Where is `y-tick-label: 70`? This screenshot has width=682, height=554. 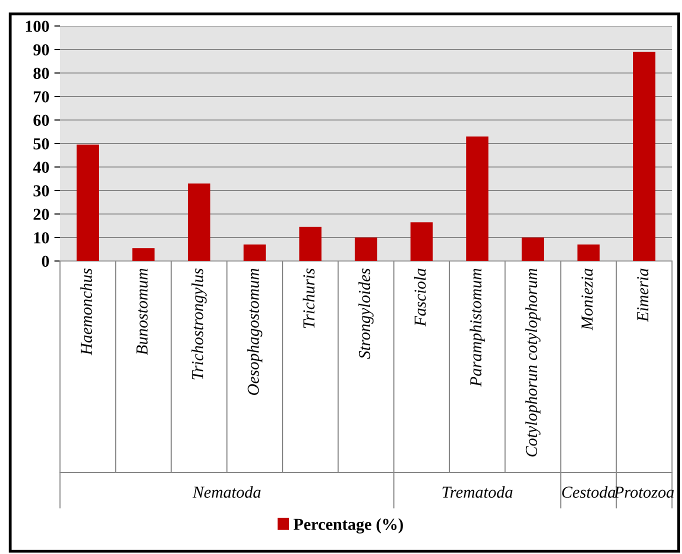 y-tick-label: 70 is located at coordinates (41, 96).